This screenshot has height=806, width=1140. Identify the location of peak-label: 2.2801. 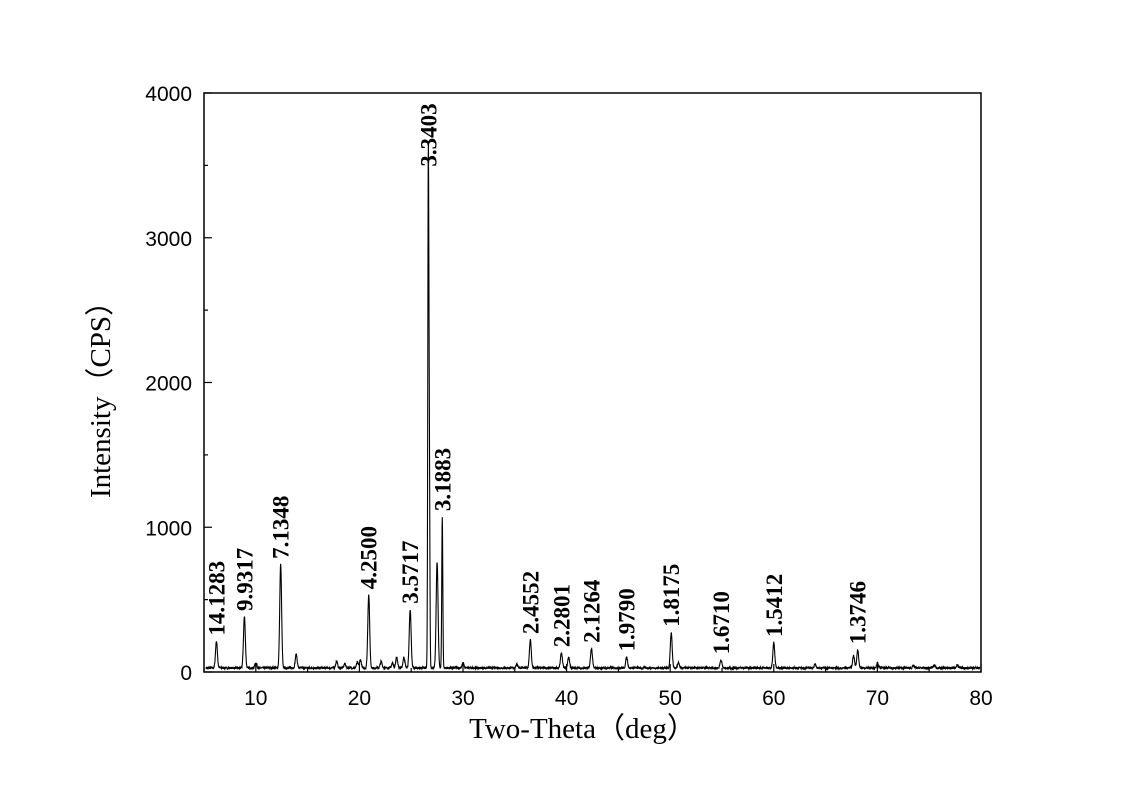
(561, 615).